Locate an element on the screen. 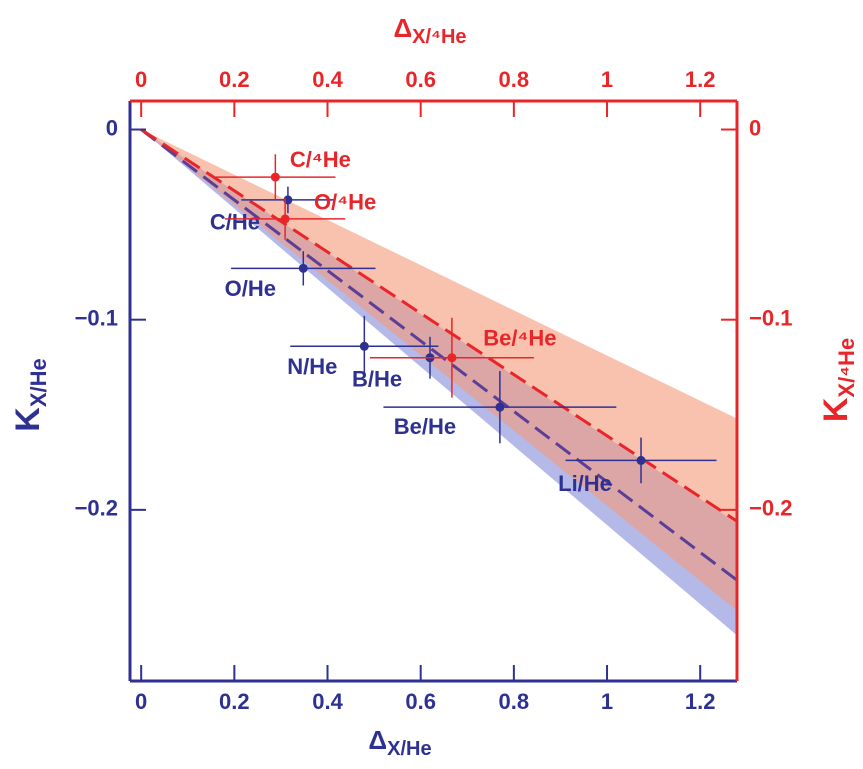 This screenshot has width=863, height=769. point-label: N/He is located at coordinates (312, 366).